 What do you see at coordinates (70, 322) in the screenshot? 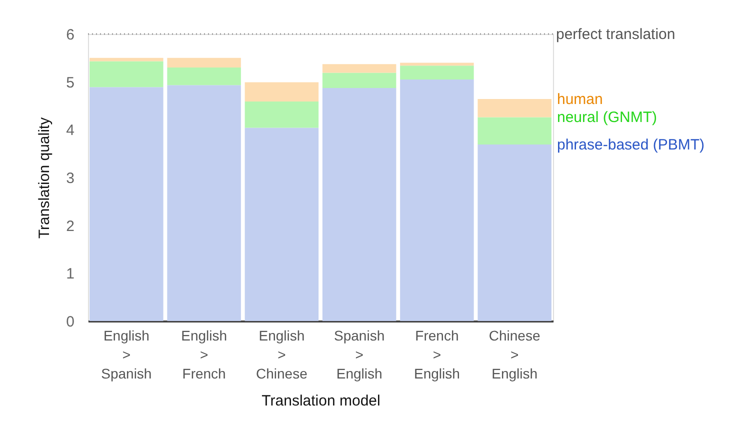
I see `y-tick-label: 0` at bounding box center [70, 322].